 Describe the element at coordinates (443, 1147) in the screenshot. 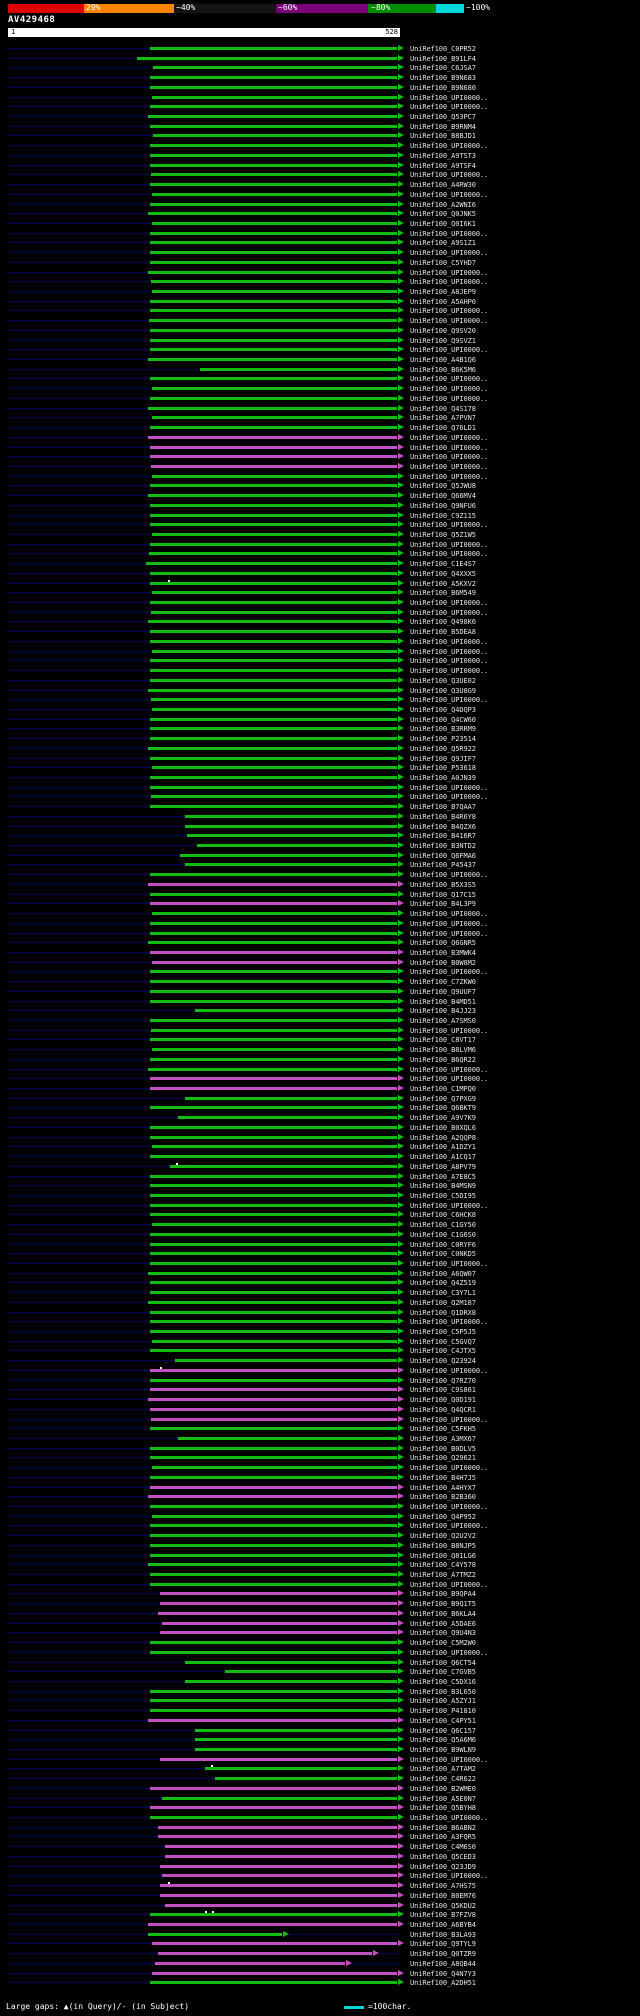

I see `hit-label: UniRef100_A1DZY1` at that location.